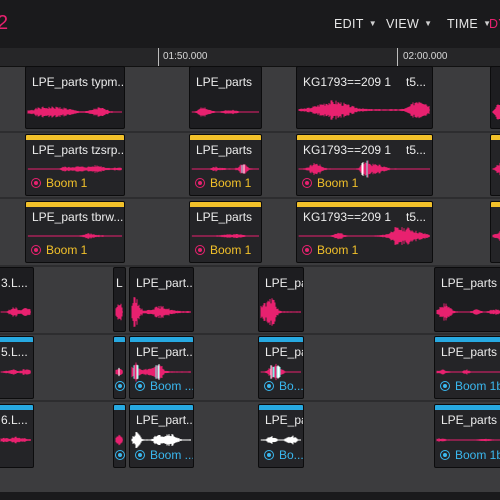 The width and height of the screenshot is (500, 500). What do you see at coordinates (477, 455) in the screenshot?
I see `clip-group-label: Boom 1b` at bounding box center [477, 455].